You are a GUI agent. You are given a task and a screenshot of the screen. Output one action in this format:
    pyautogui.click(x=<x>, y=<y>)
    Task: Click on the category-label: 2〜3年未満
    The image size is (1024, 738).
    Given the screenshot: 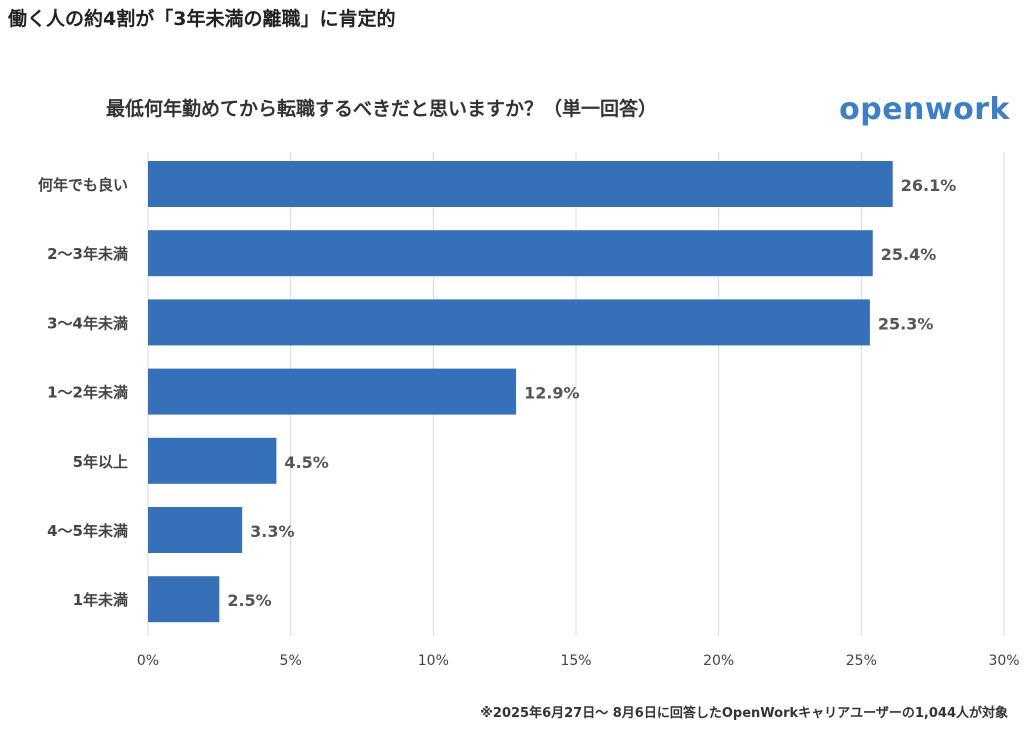 What is the action you would take?
    pyautogui.click(x=87, y=254)
    